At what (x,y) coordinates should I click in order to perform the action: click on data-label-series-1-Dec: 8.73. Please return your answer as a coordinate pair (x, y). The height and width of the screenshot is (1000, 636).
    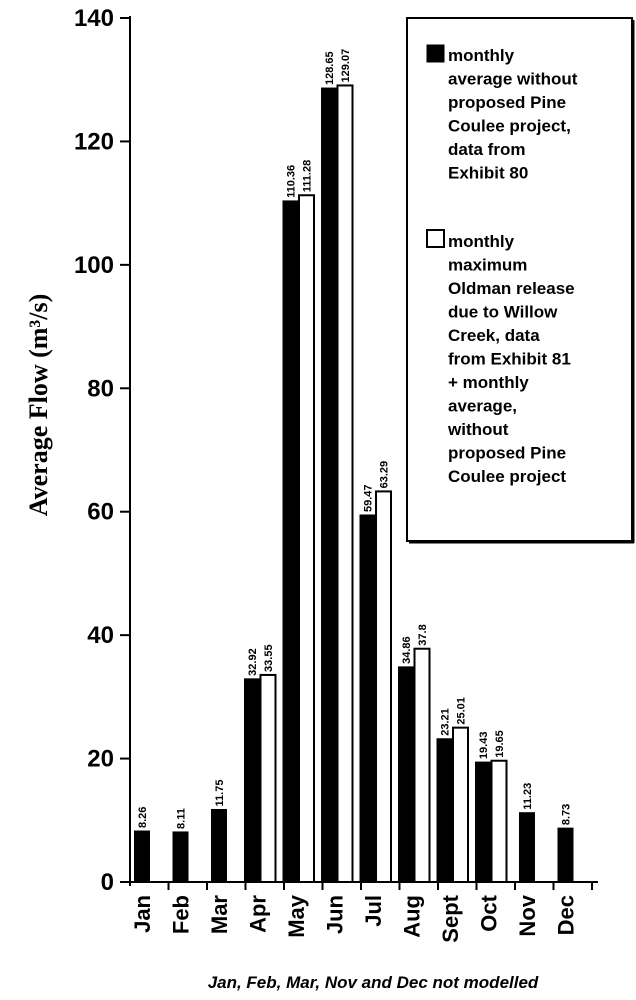
    Looking at the image, I should click on (567, 814).